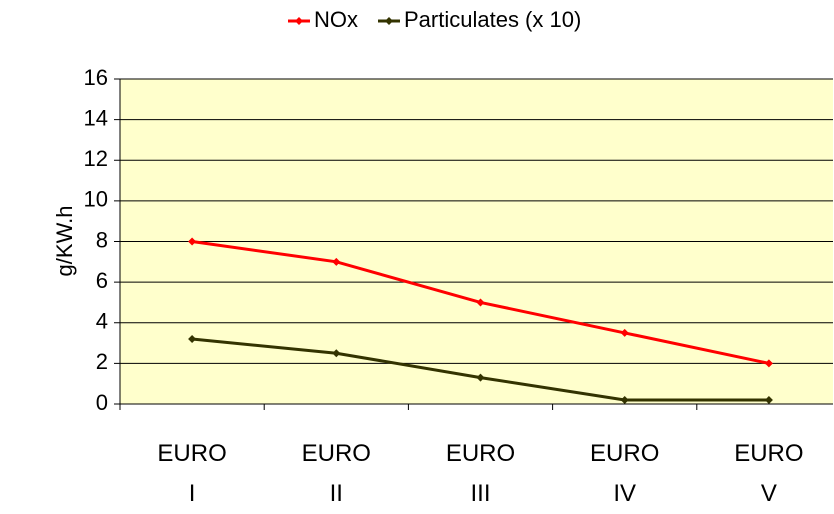  I want to click on legend-label: NOx, so click(336, 19).